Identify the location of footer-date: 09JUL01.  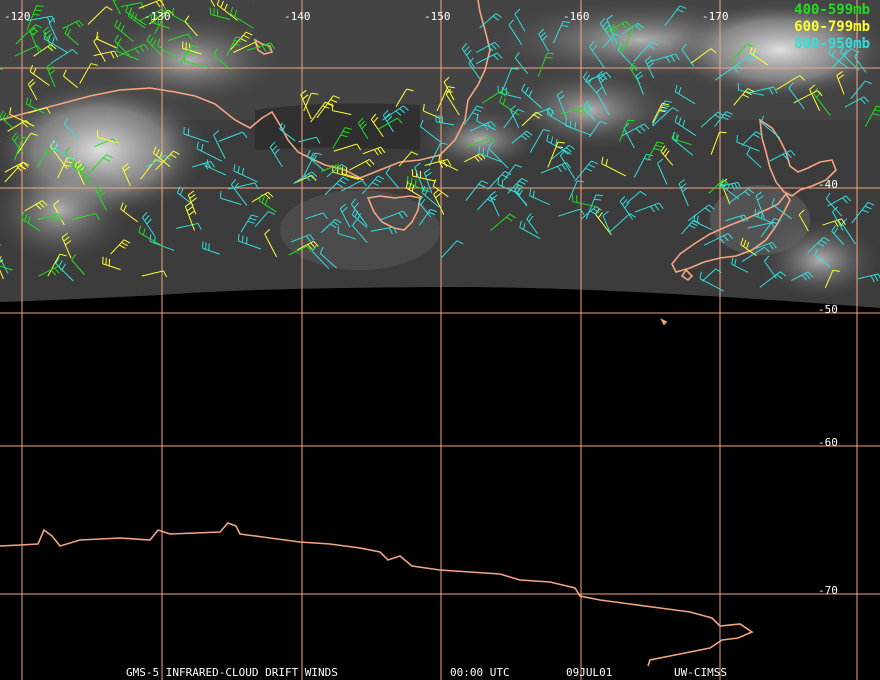
(589, 672).